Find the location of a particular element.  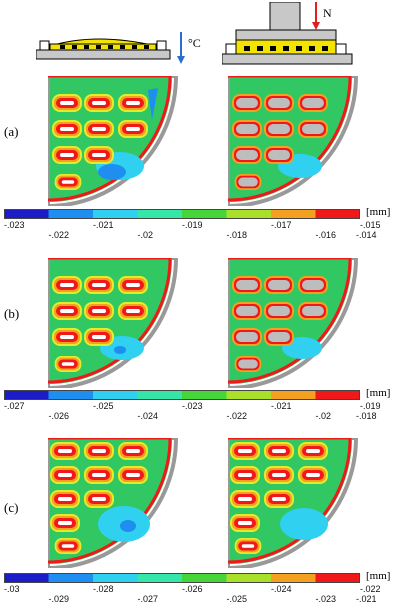

colorbar-c is located at coordinates (182, 578).